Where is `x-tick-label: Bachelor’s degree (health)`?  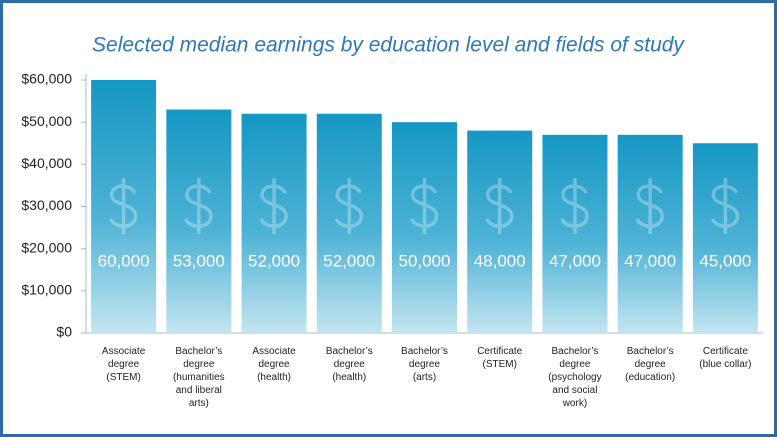 x-tick-label: Bachelor’s degree (health) is located at coordinates (349, 364).